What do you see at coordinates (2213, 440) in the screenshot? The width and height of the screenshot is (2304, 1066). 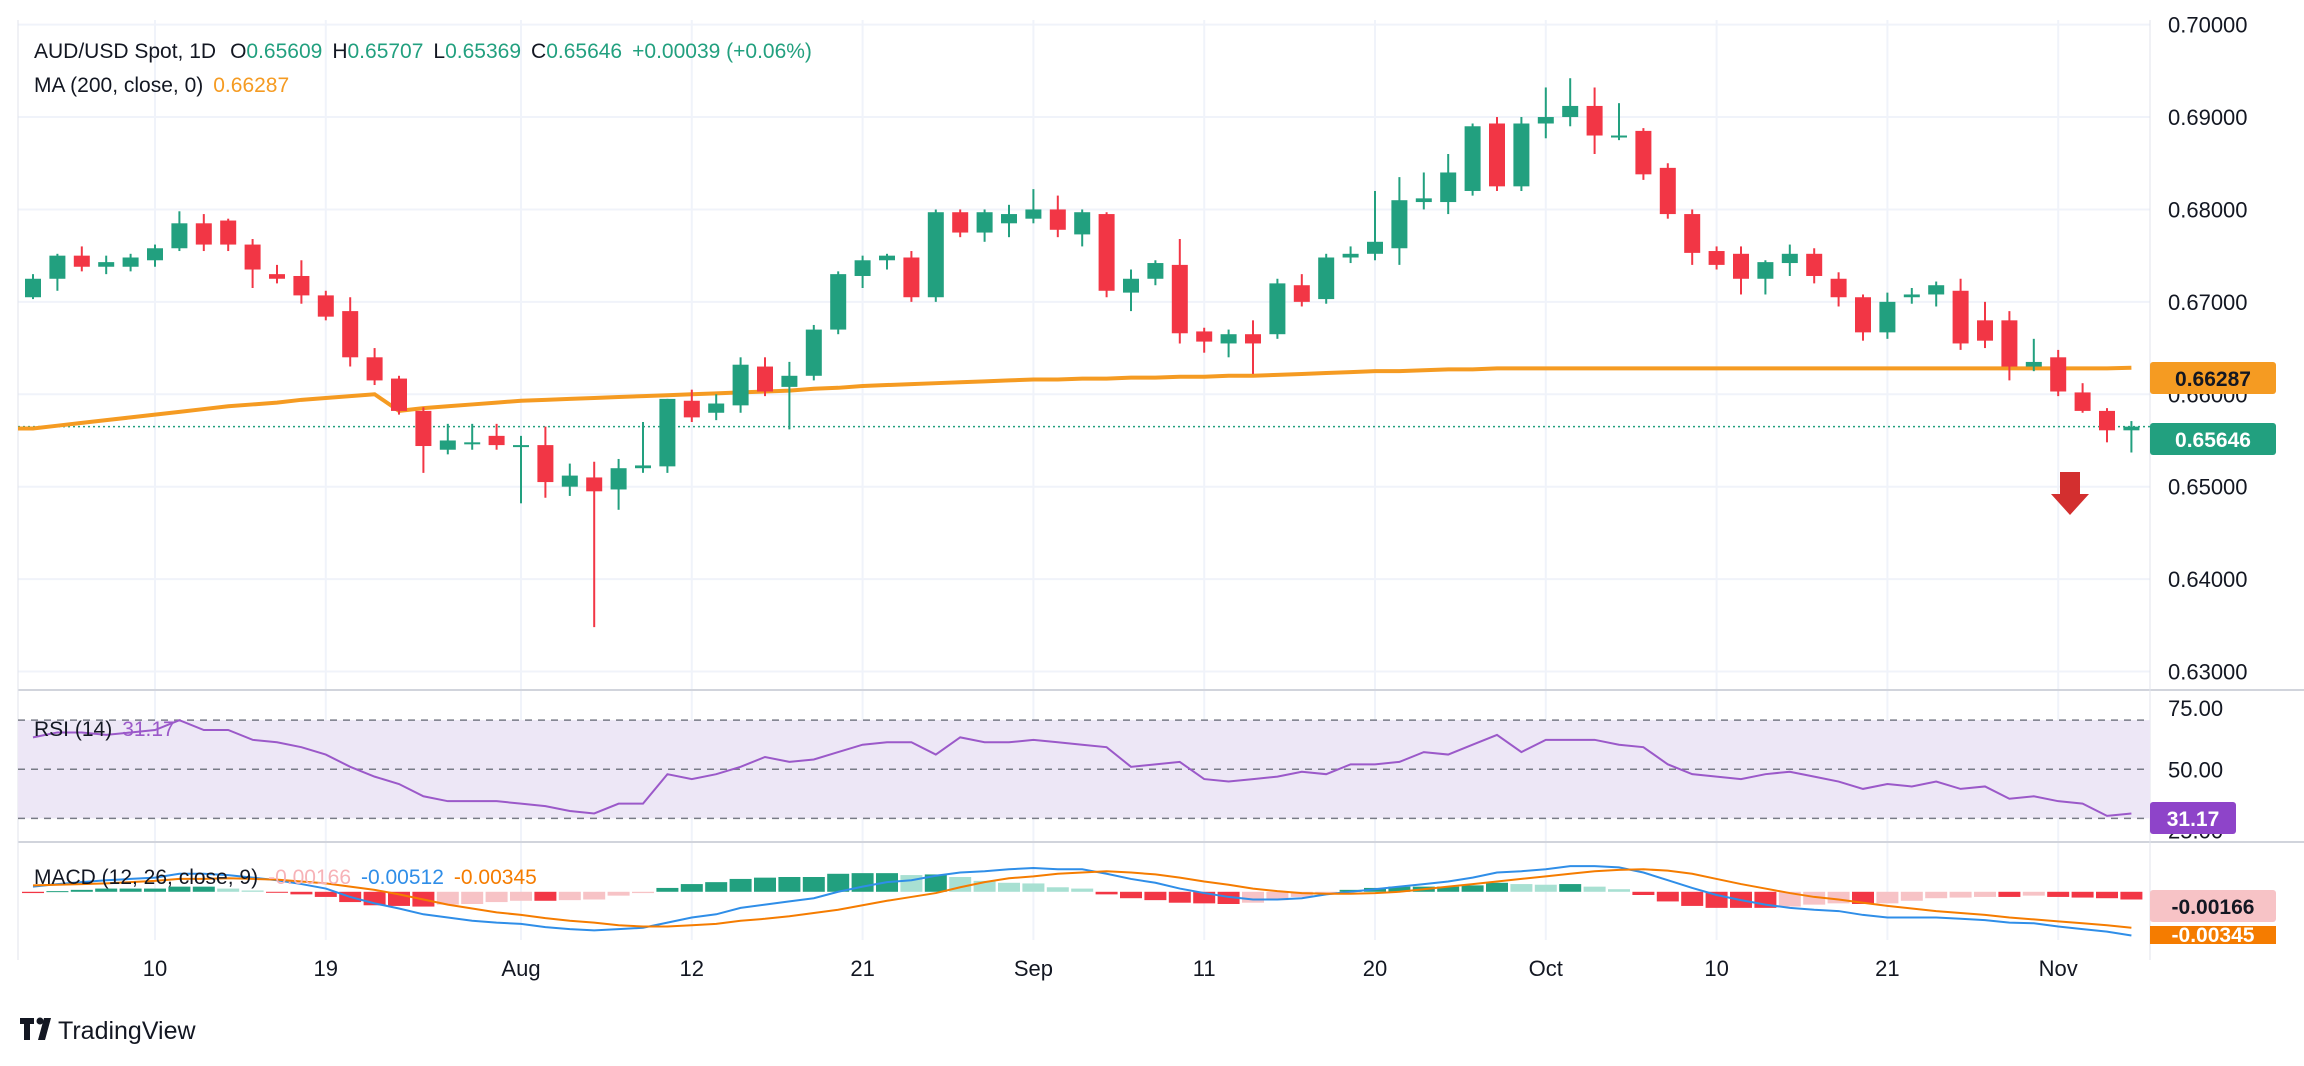 I see `last-badge-text: 0.65646` at bounding box center [2213, 440].